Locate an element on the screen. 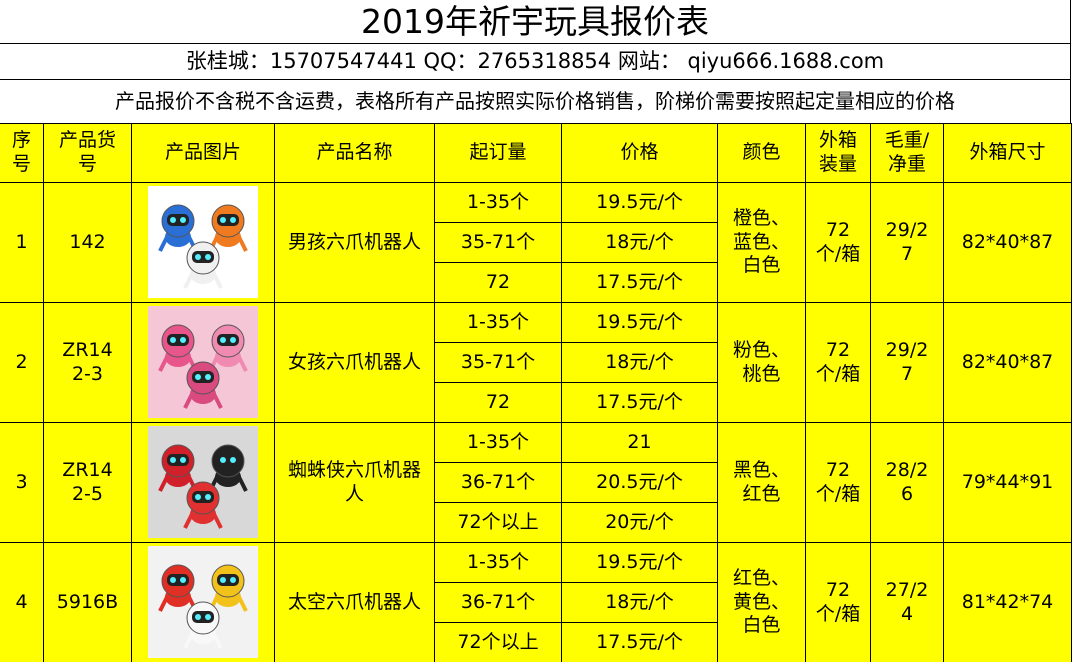 This screenshot has width=1074, height=662. row-no: 2 is located at coordinates (22, 362).